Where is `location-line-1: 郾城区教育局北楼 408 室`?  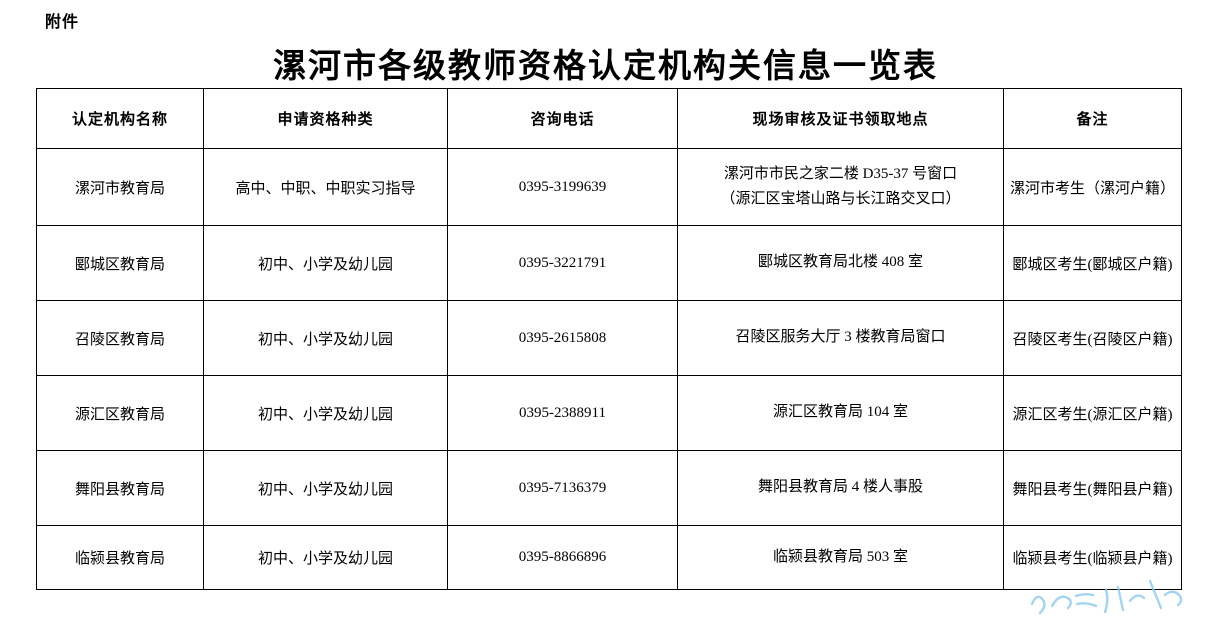 location-line-1: 郾城区教育局北楼 408 室 is located at coordinates (840, 262).